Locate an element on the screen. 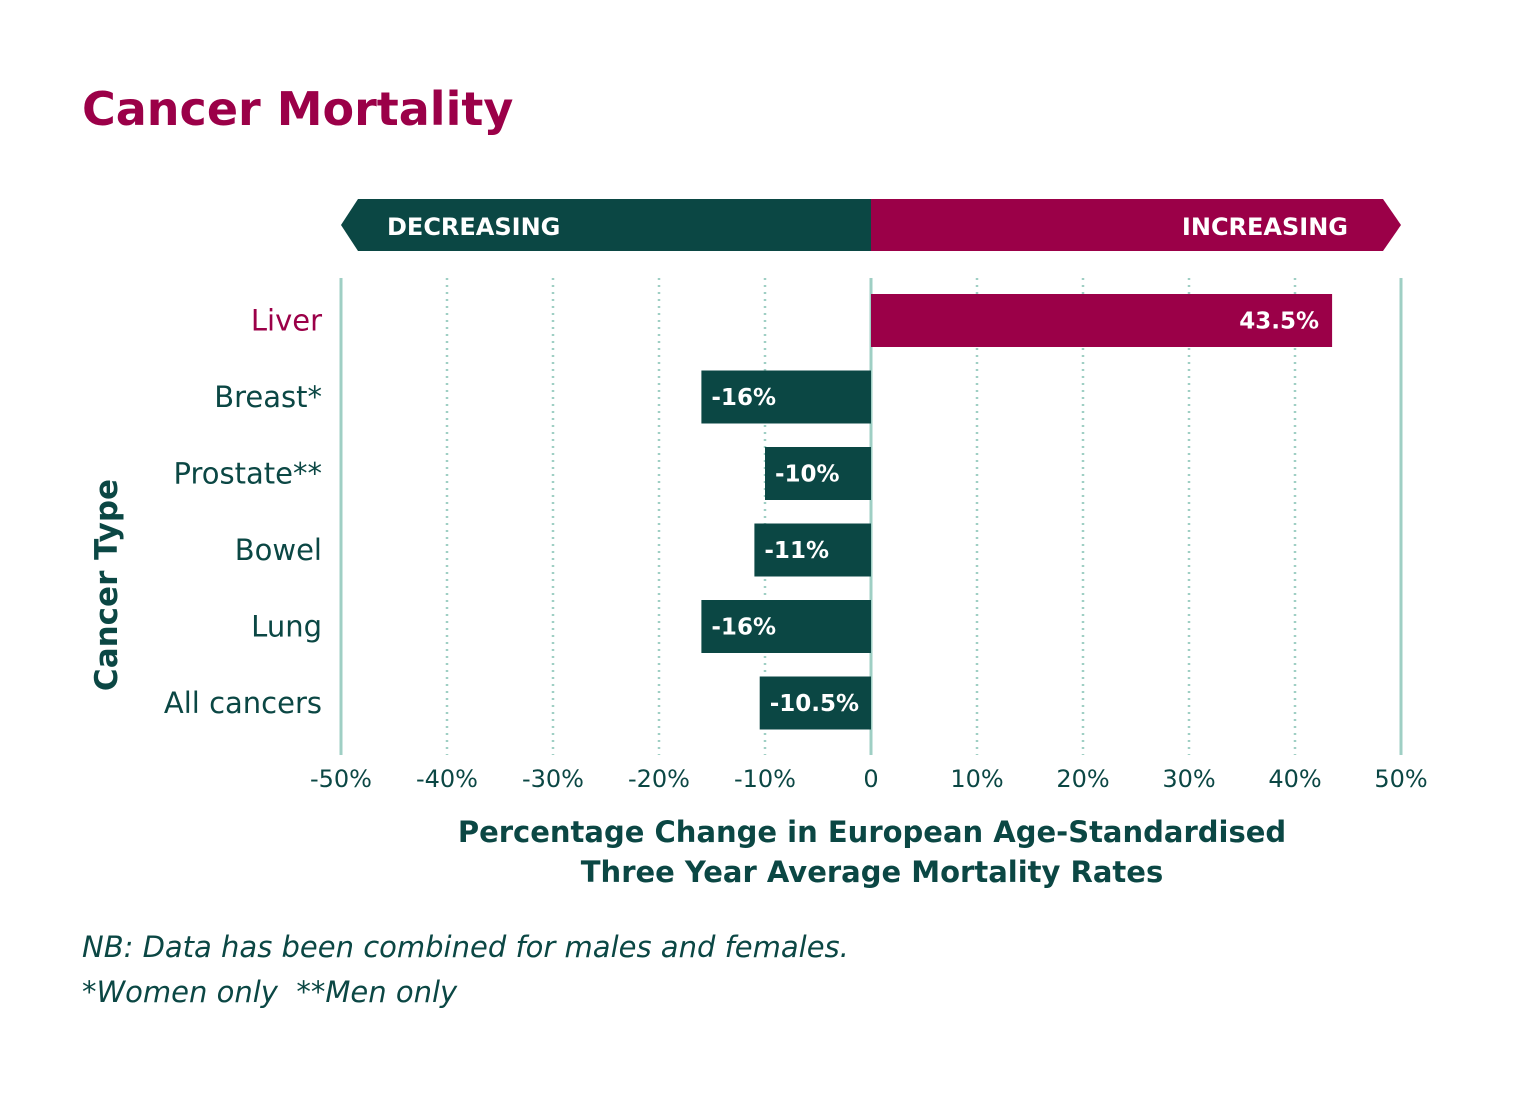 The height and width of the screenshot is (1097, 1536). tick-label-layer: -50% -40% -30% -20% -10% 0 10% 20% 30% 40% 50% is located at coordinates (869, 779).